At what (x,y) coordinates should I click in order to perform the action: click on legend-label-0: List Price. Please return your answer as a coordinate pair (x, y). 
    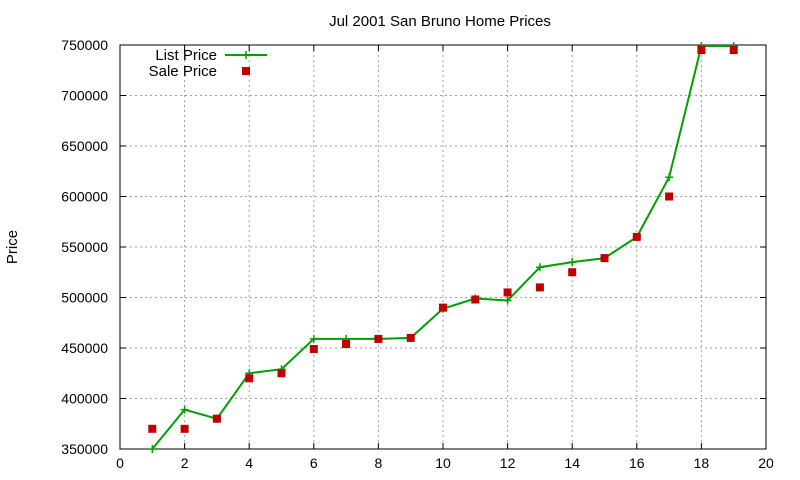
    Looking at the image, I should click on (186, 55).